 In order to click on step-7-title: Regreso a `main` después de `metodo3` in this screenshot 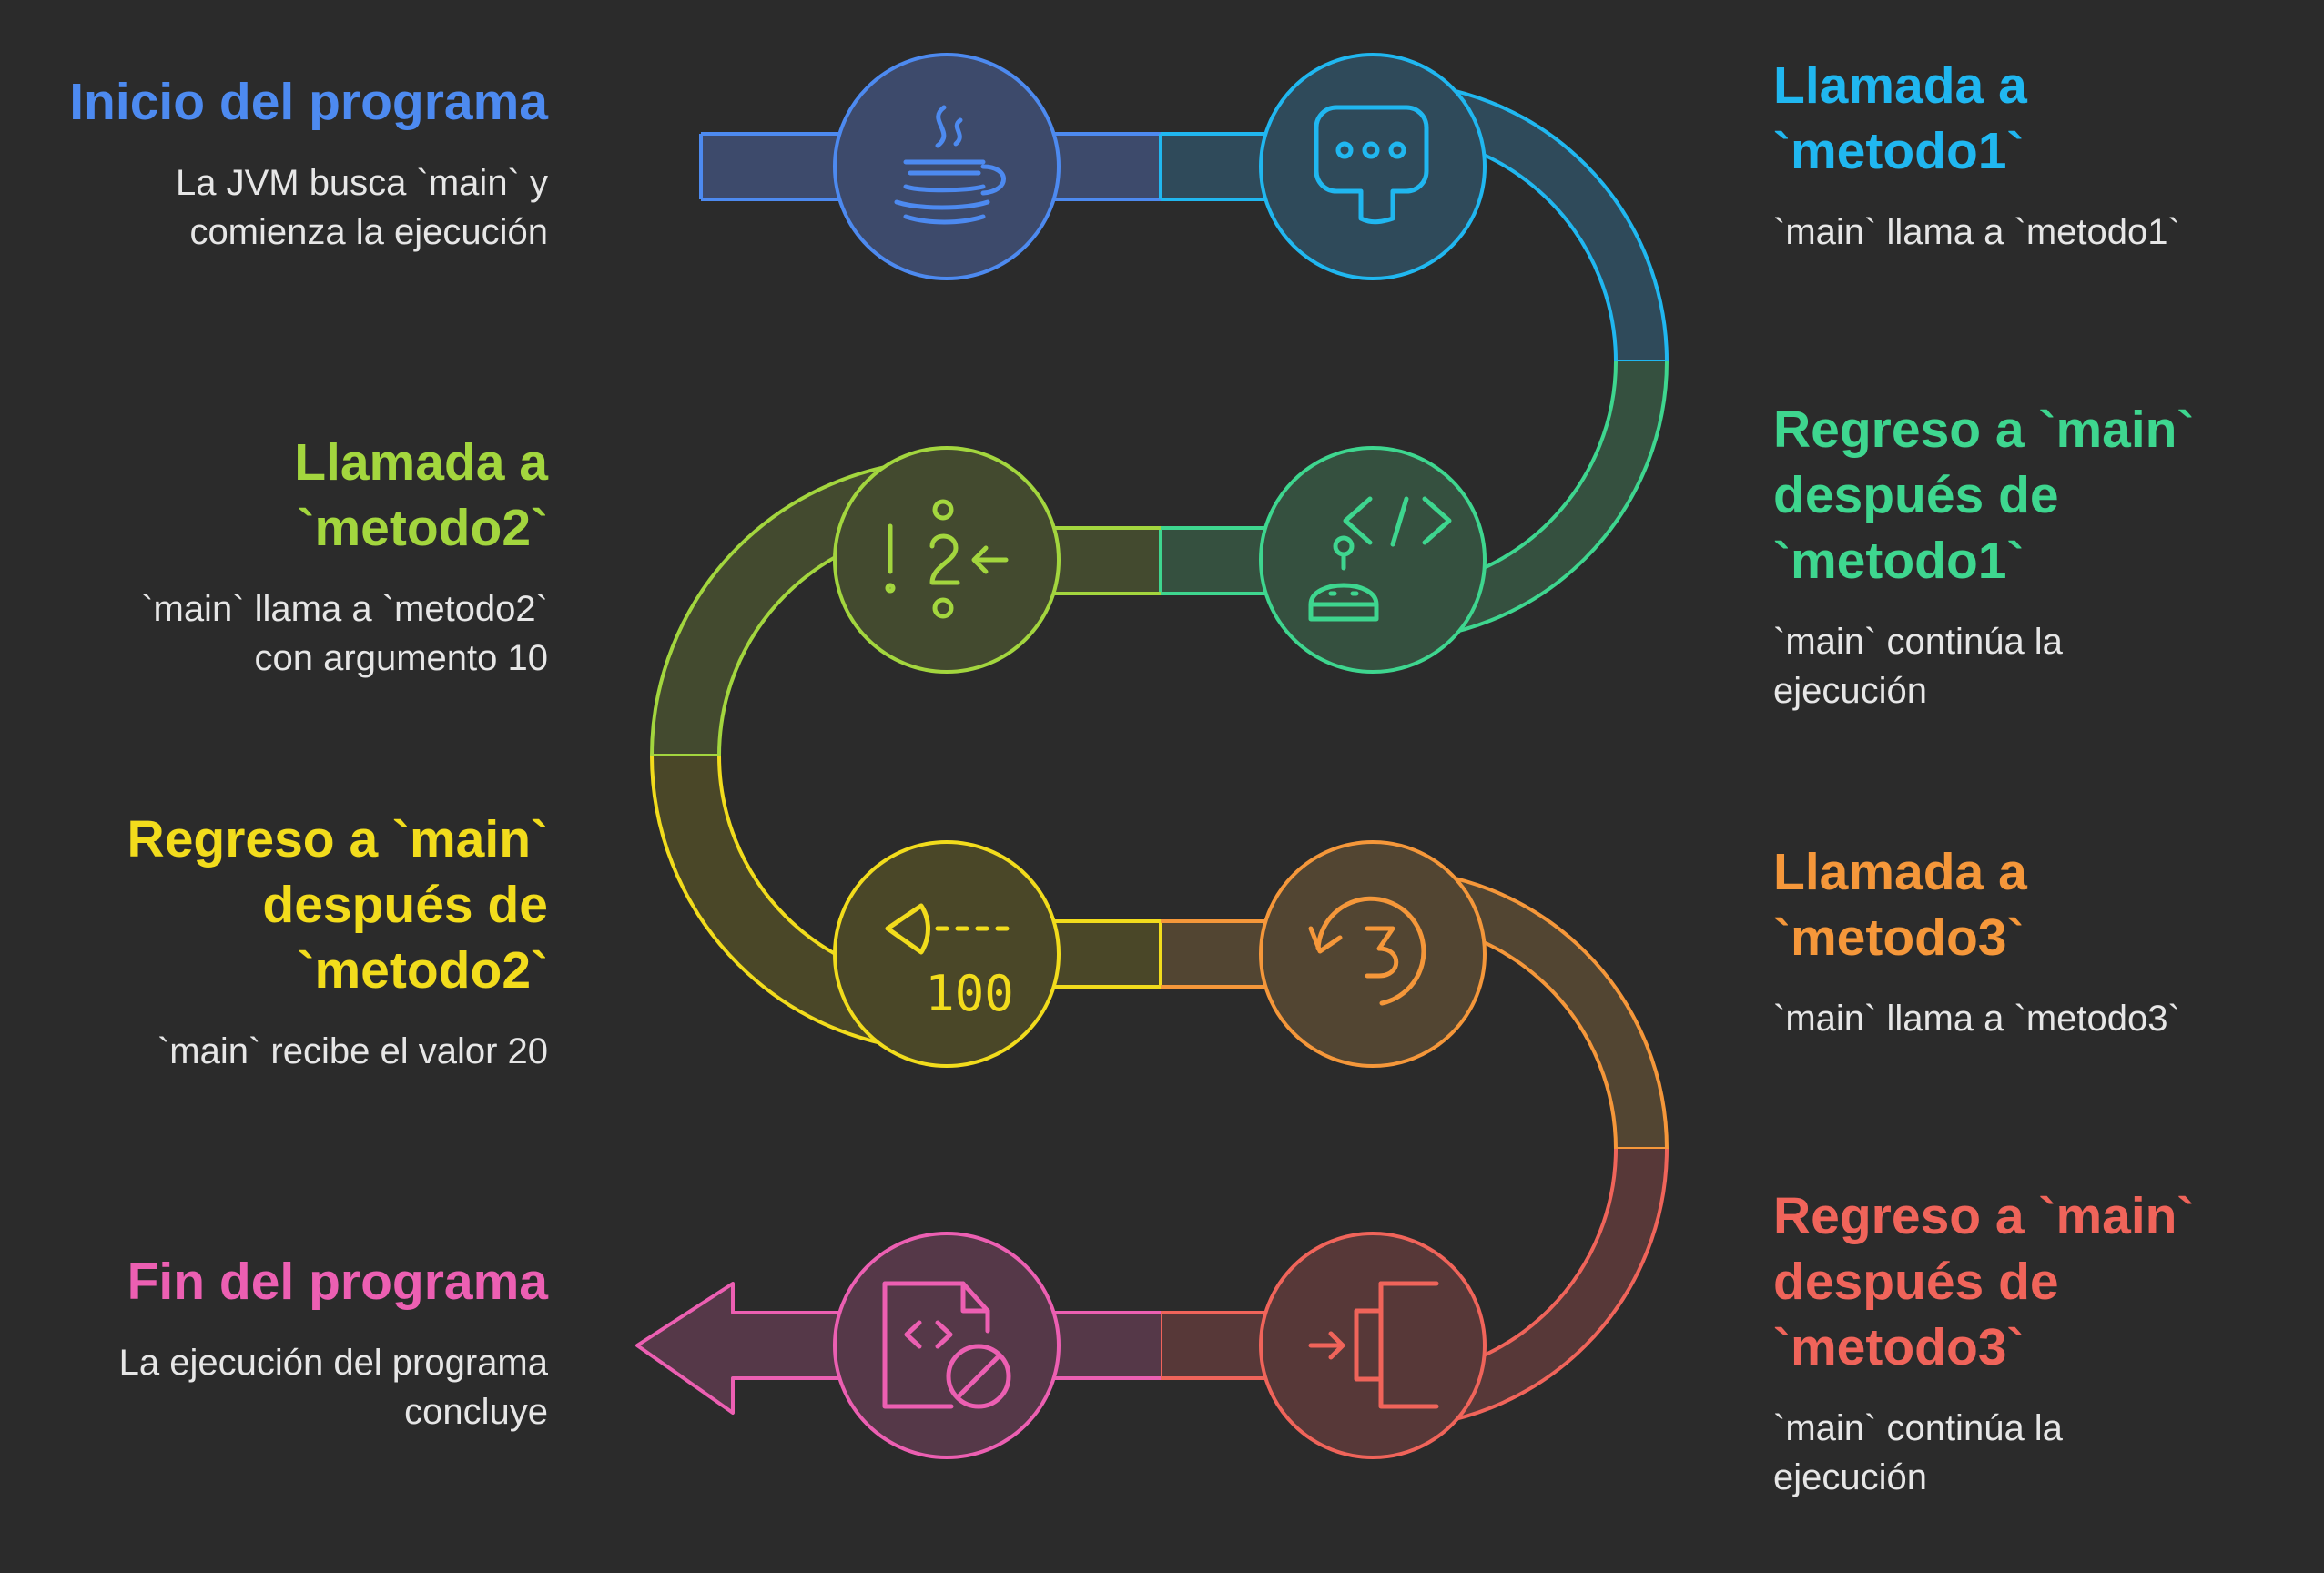, I will do `click(1984, 1281)`.